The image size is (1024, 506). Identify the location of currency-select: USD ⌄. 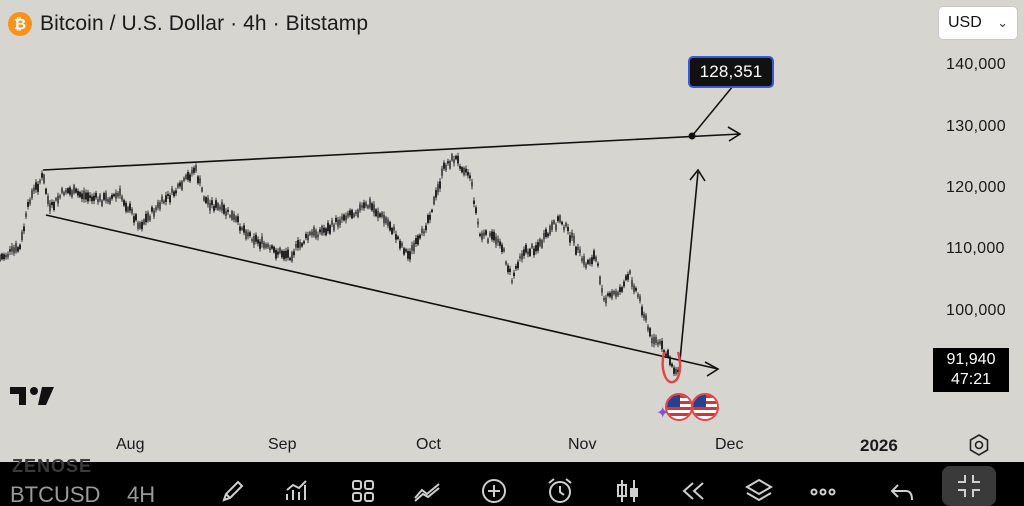
(978, 23).